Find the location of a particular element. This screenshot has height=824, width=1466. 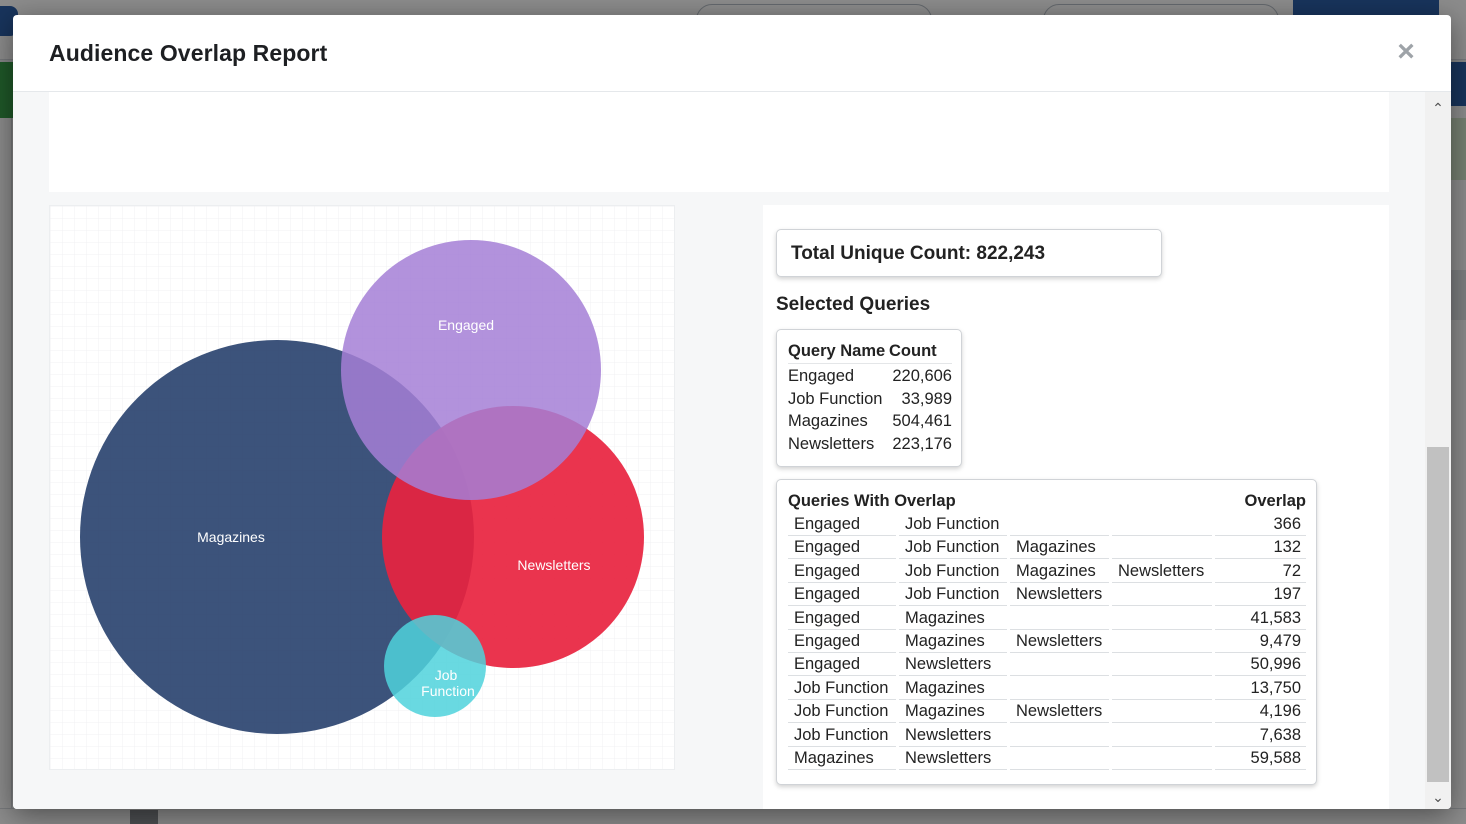

modal-title: Audience Overlap Report is located at coordinates (188, 53).